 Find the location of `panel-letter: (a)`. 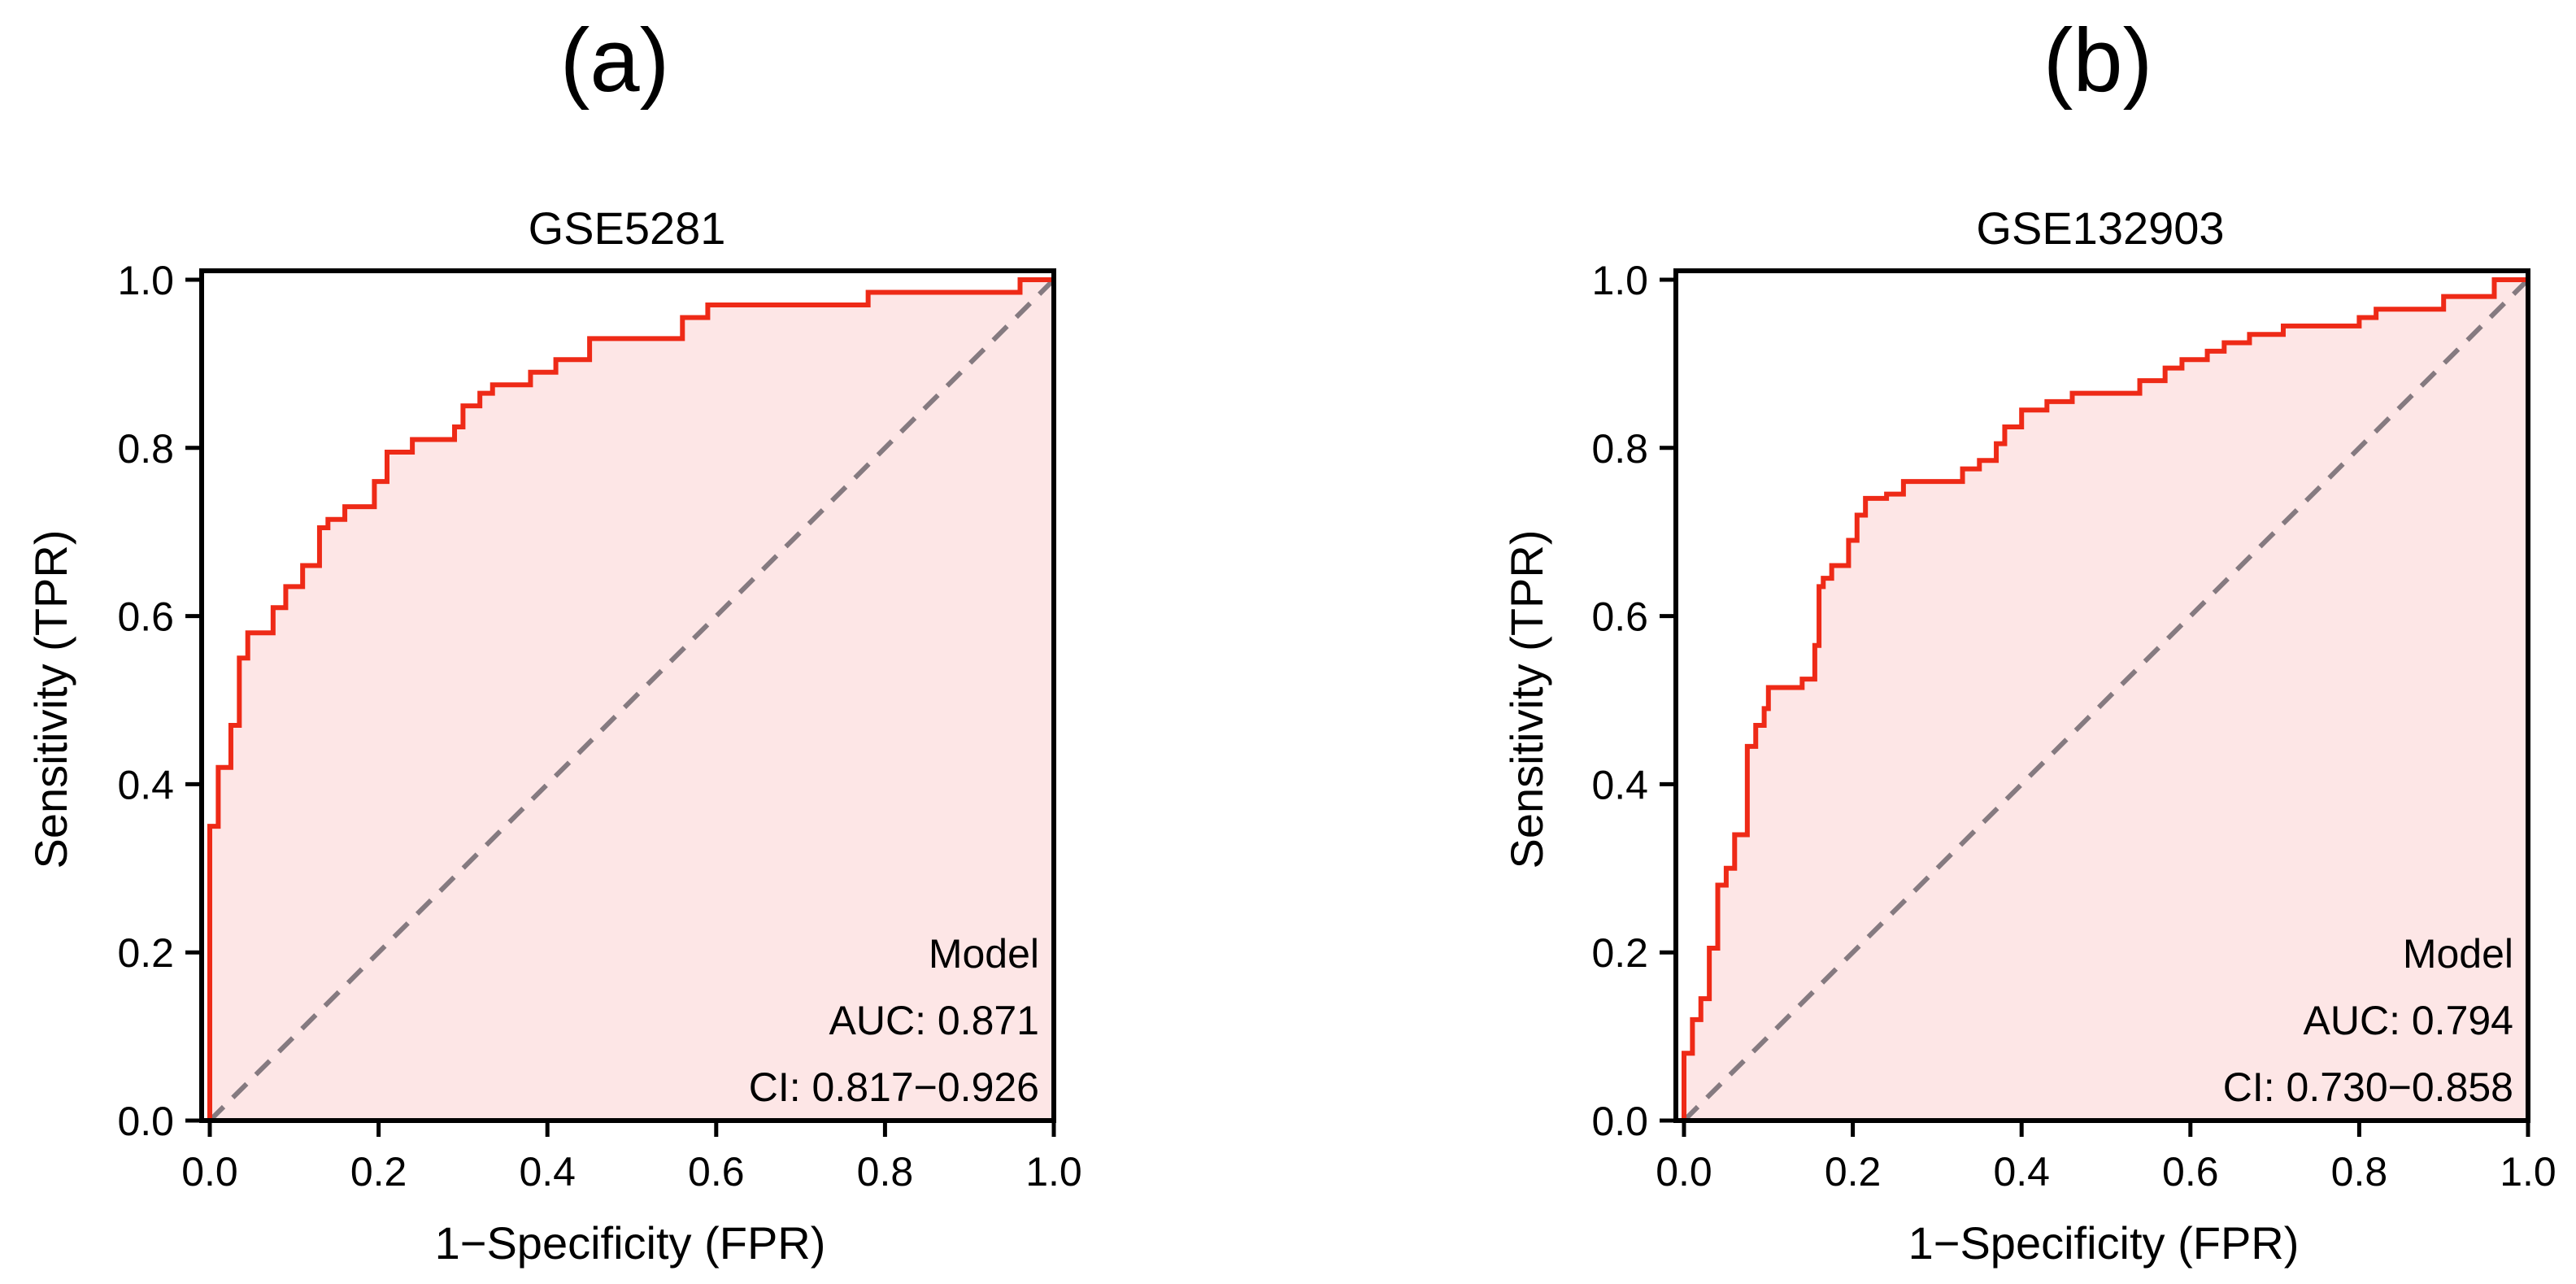

panel-letter: (a) is located at coordinates (614, 61).